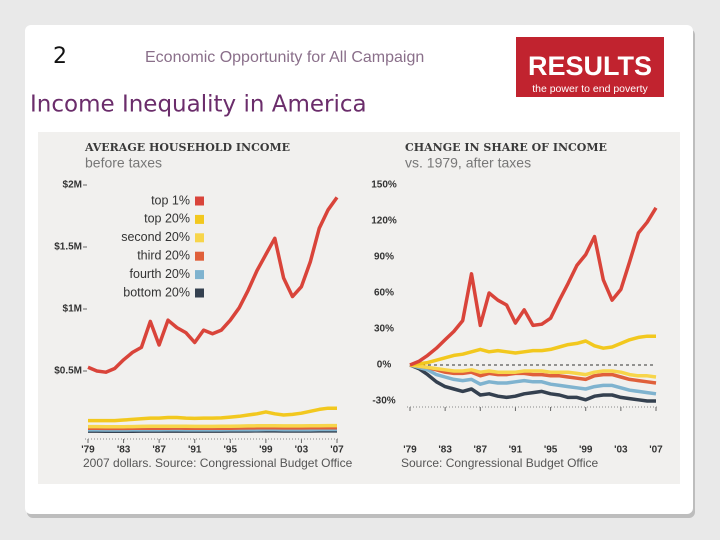 This screenshot has height=544, width=720. I want to click on chart-title: AVERAGE HOUSEHOLD INCOME, so click(187, 147).